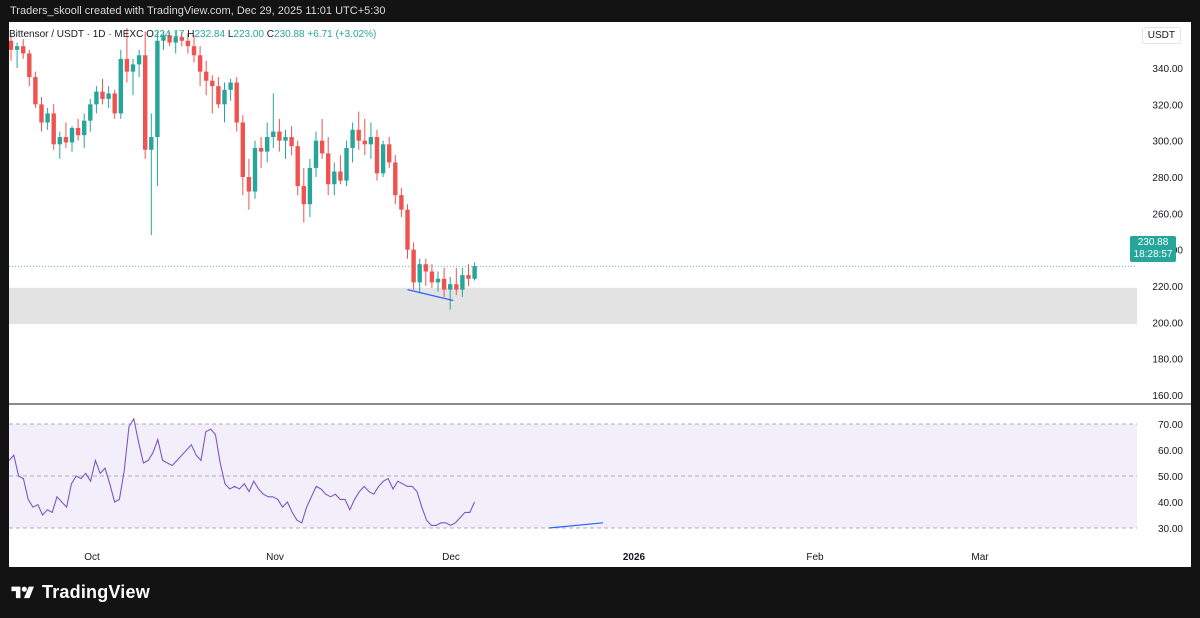 The width and height of the screenshot is (1200, 618). Describe the element at coordinates (1153, 254) in the screenshot. I see `bar-countdown: 18:28:57` at that location.